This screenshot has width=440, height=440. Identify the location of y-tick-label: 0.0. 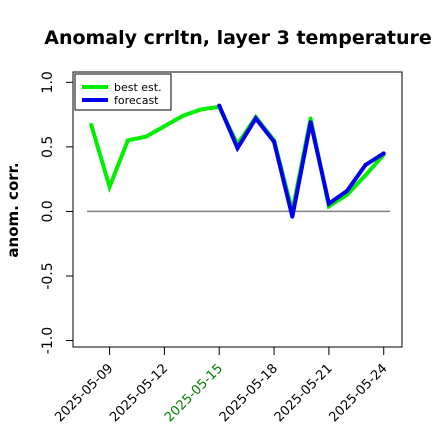
(48, 211).